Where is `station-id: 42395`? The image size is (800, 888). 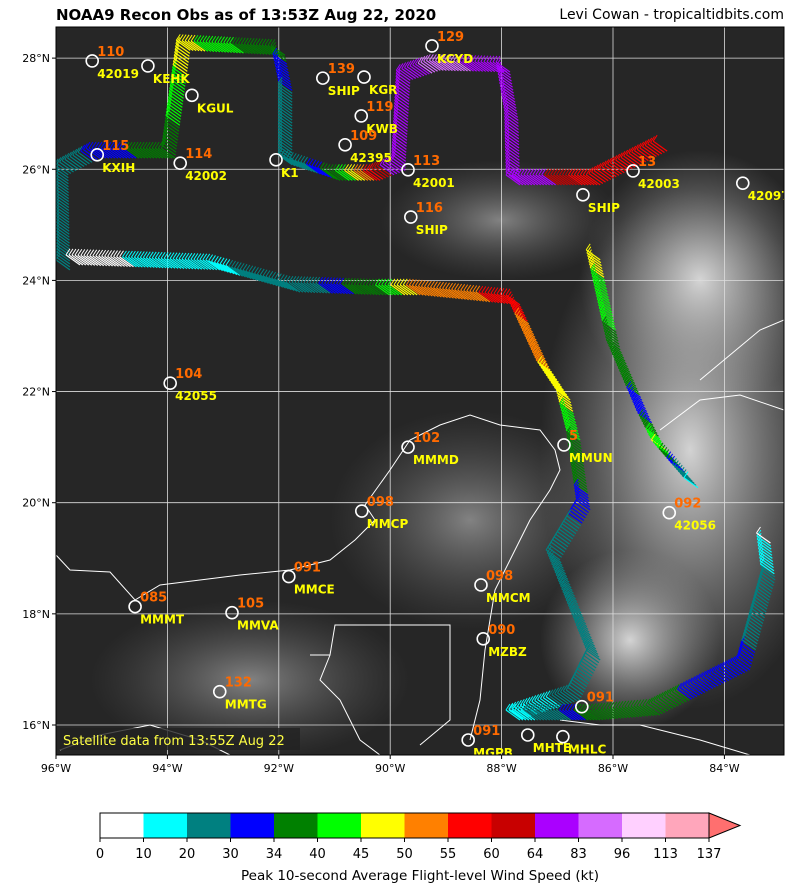
station-id: 42395 is located at coordinates (371, 158).